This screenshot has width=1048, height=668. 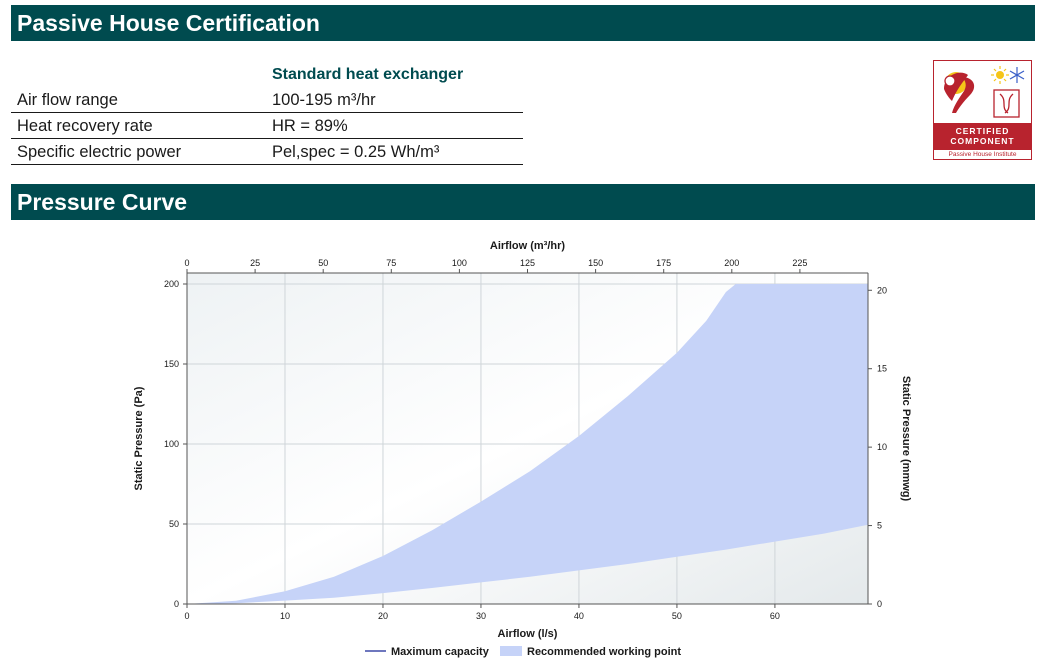 I want to click on x2-axis-label: Airflow (m³/hr), so click(x=527, y=246).